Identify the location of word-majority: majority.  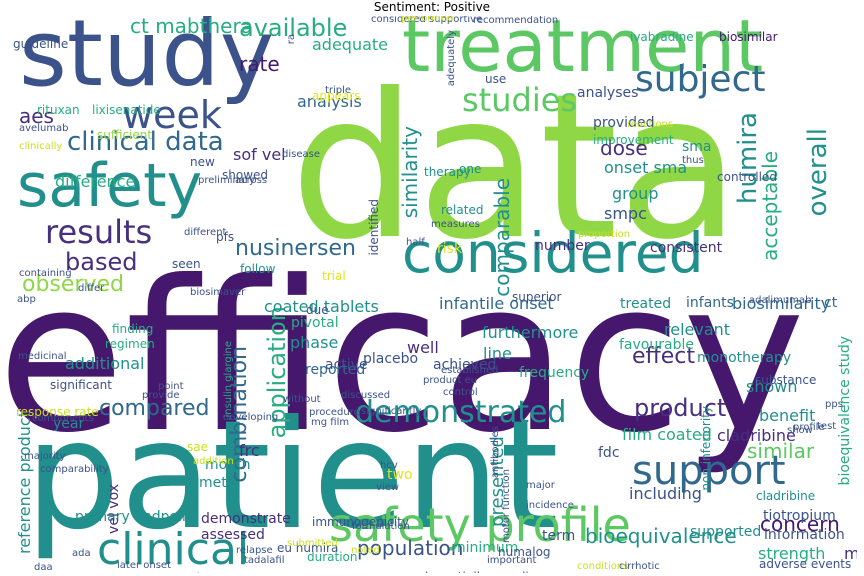
(45, 456).